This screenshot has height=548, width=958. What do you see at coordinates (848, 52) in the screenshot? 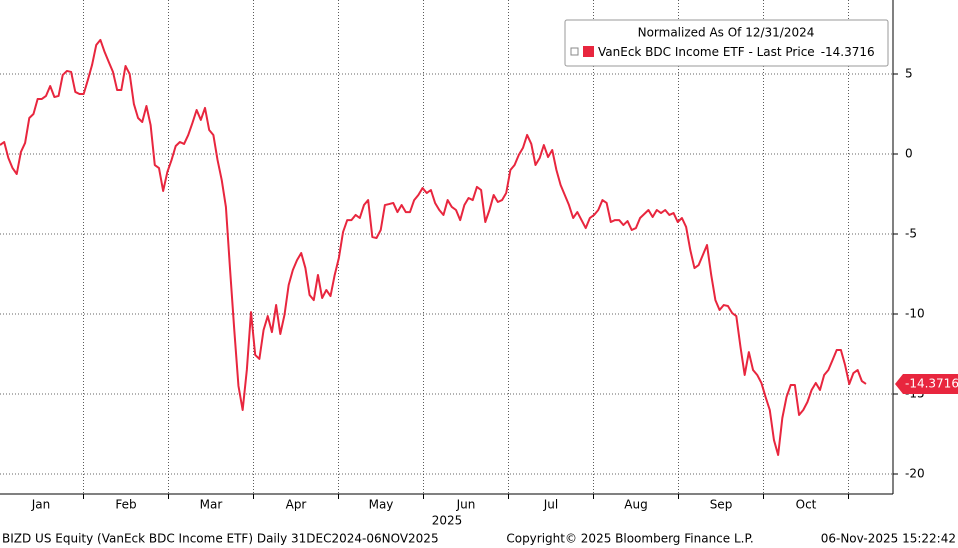
I see `legend-value: -14.3716` at bounding box center [848, 52].